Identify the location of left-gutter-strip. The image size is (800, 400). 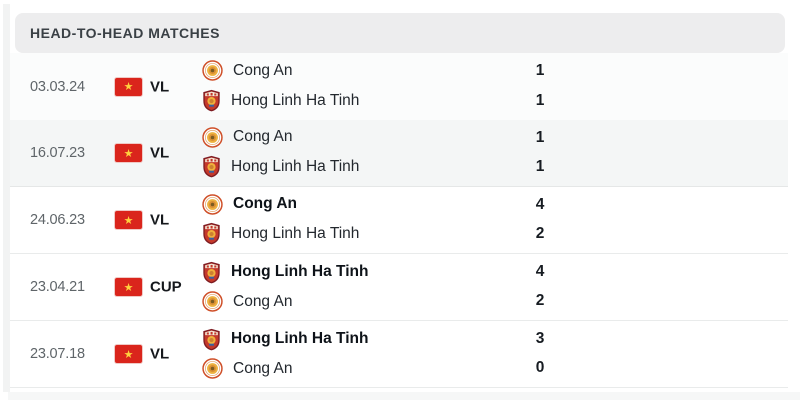
(6, 198).